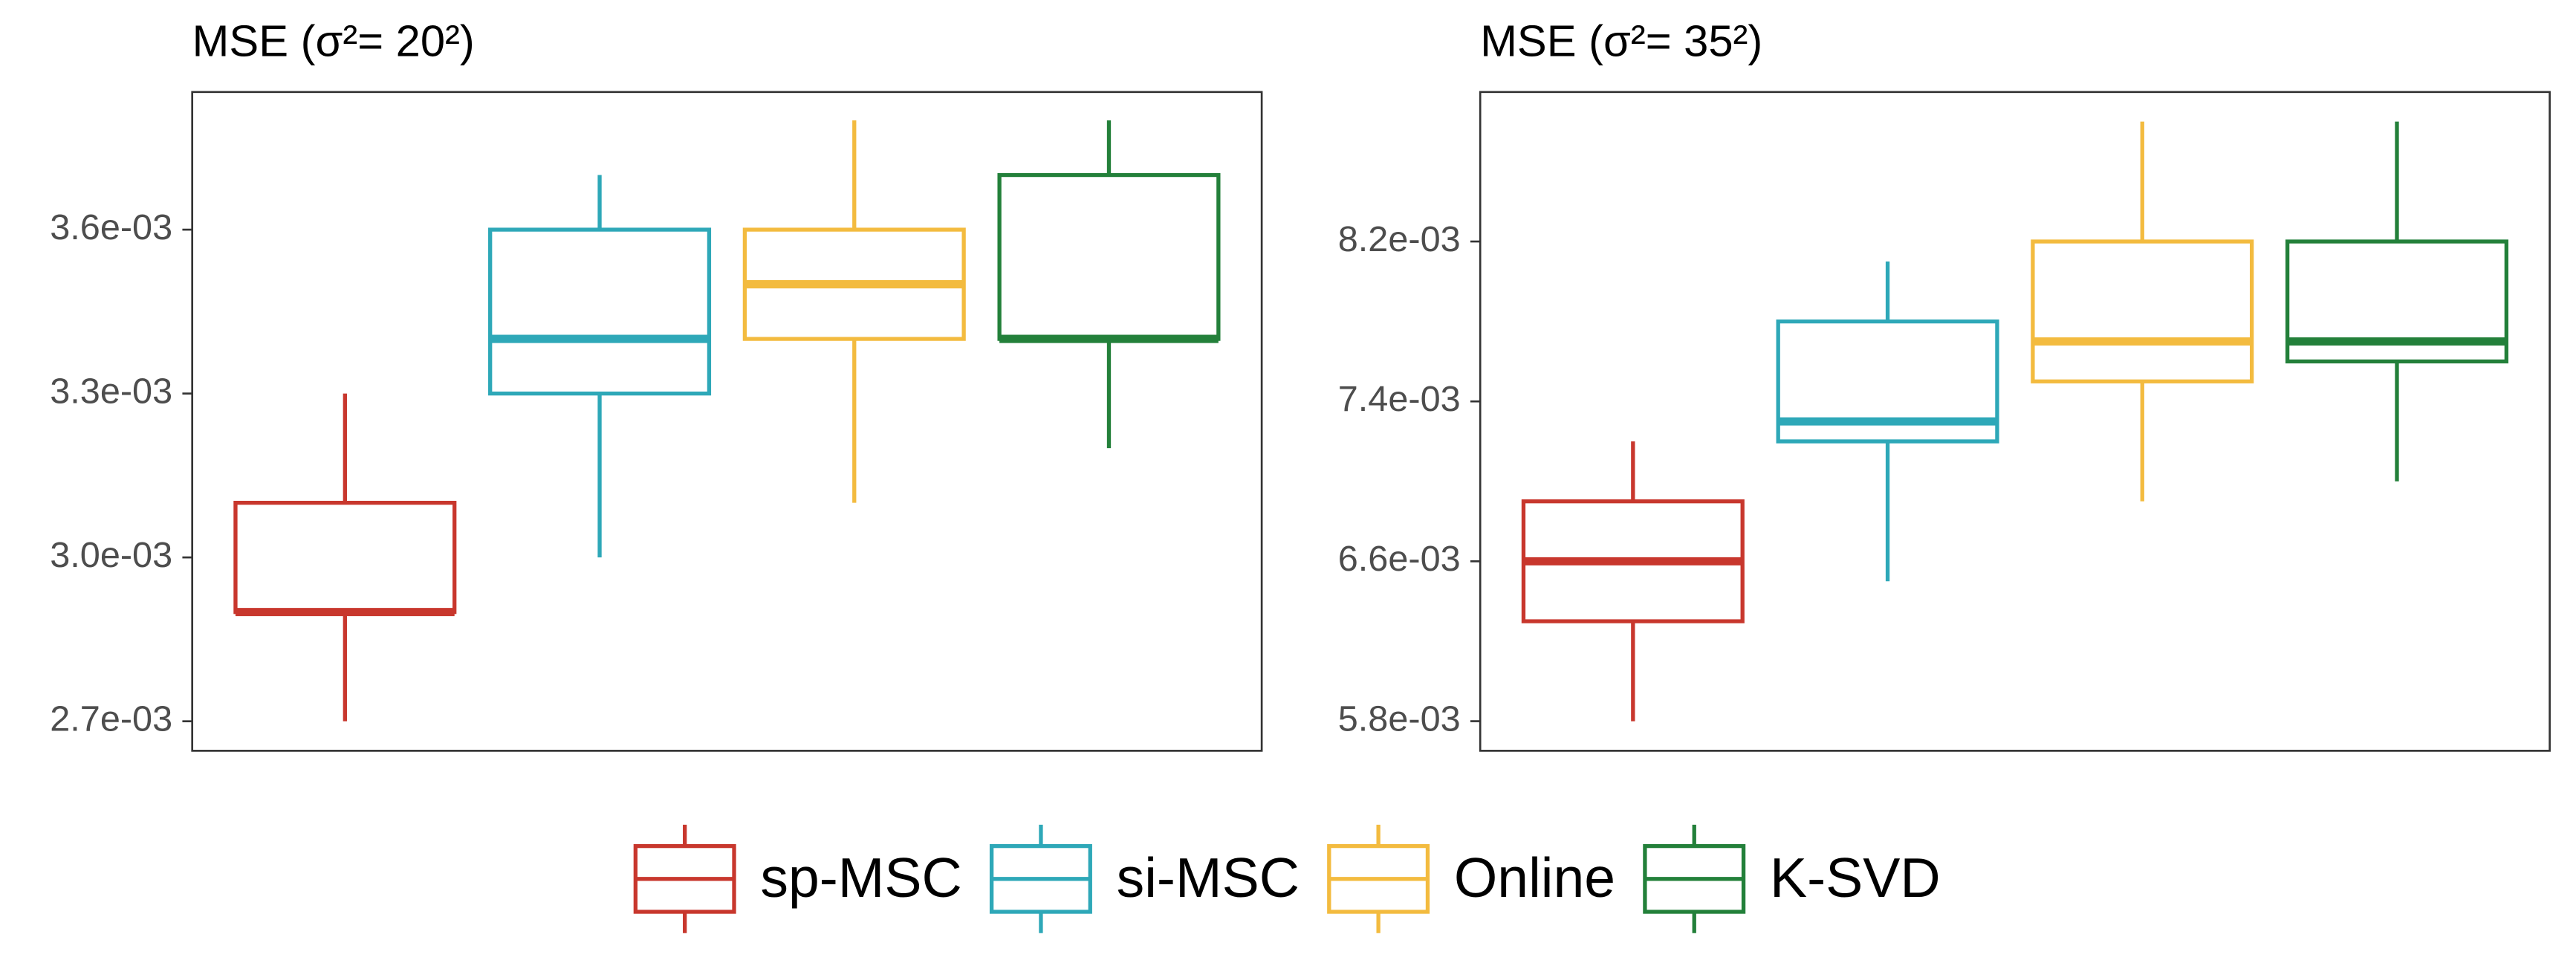 The height and width of the screenshot is (966, 2576). I want to click on legend-label: si-MSC, so click(1208, 877).